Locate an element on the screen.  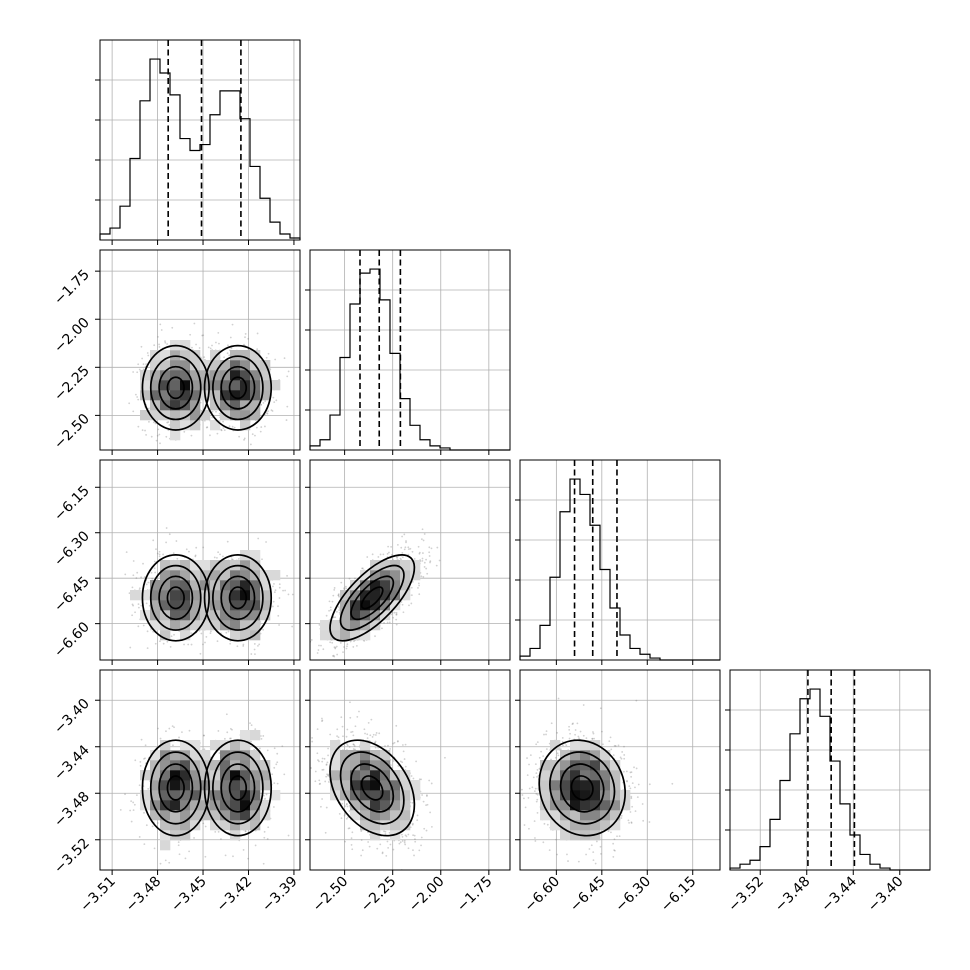
density-layer is located at coordinates (209, 384).